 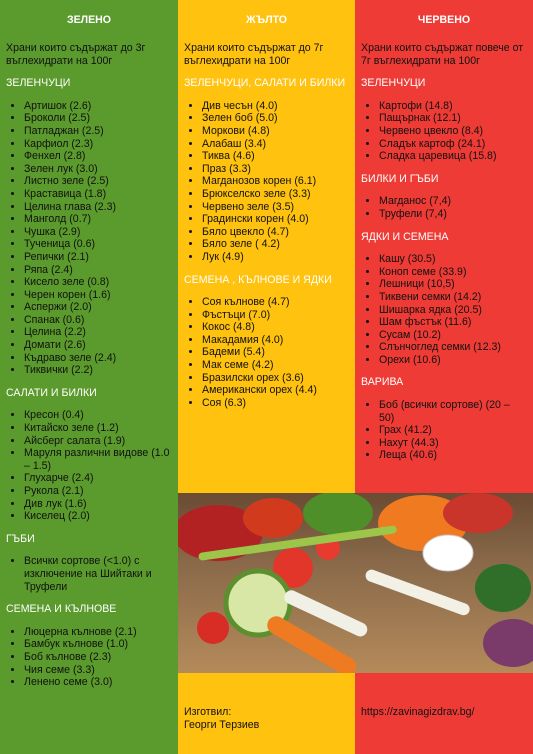 What do you see at coordinates (453, 347) in the screenshot?
I see `list-item: Слънчоглед семки (12.3)` at bounding box center [453, 347].